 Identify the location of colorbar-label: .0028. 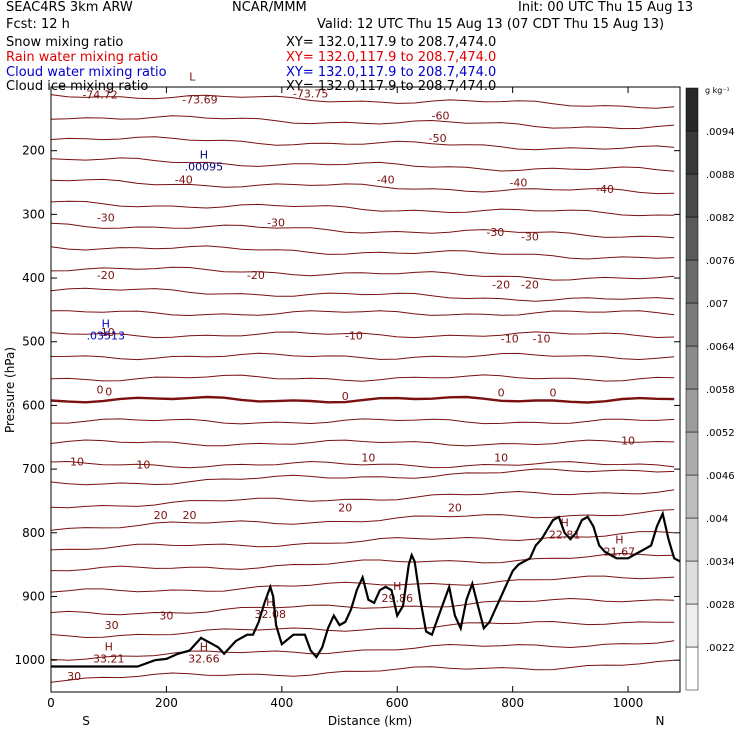
(720, 605).